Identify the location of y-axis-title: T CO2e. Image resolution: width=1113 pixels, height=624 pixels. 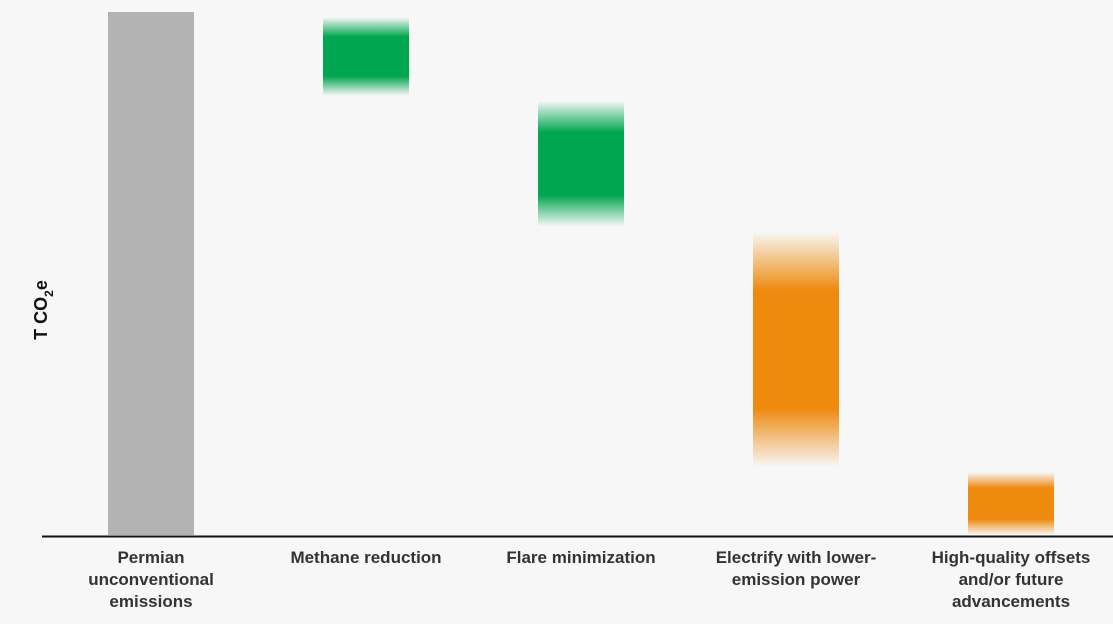
(43, 310).